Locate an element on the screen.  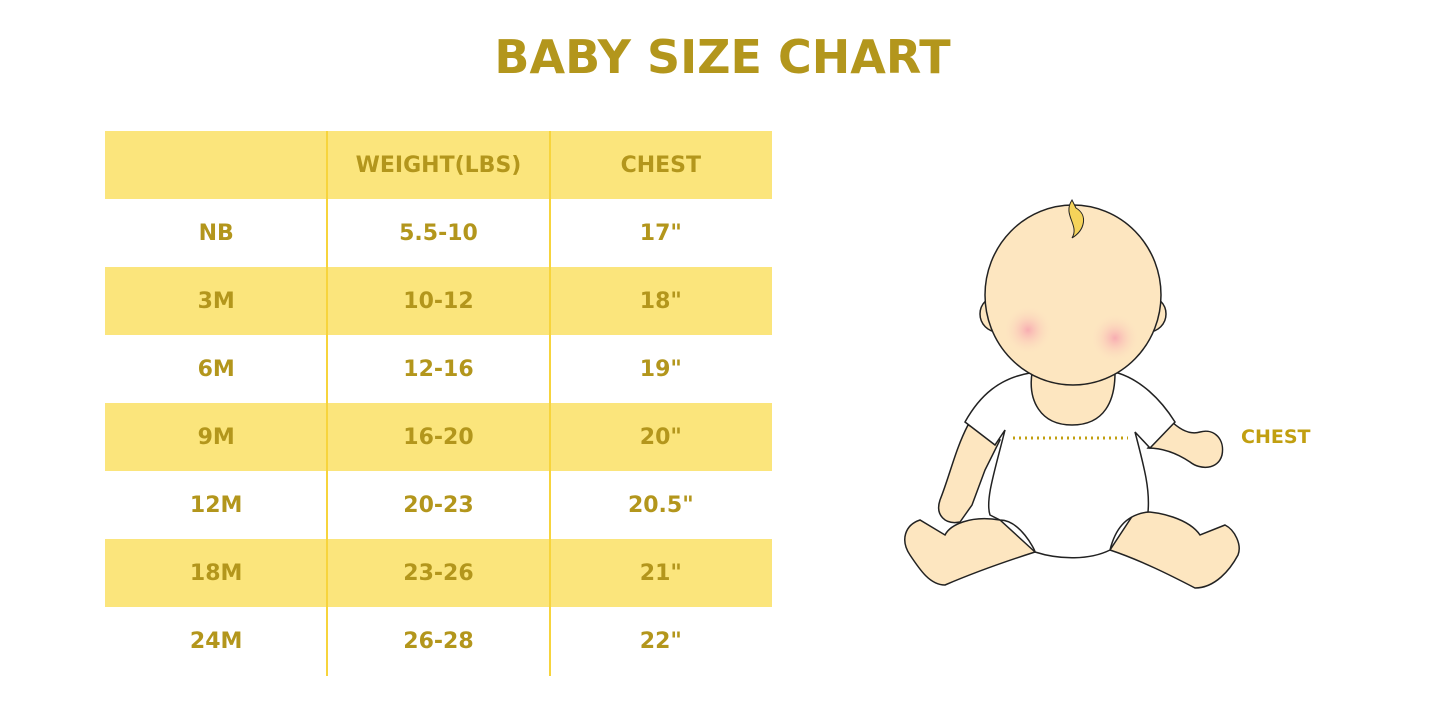
chest-label: CHEST is located at coordinates (1276, 437).